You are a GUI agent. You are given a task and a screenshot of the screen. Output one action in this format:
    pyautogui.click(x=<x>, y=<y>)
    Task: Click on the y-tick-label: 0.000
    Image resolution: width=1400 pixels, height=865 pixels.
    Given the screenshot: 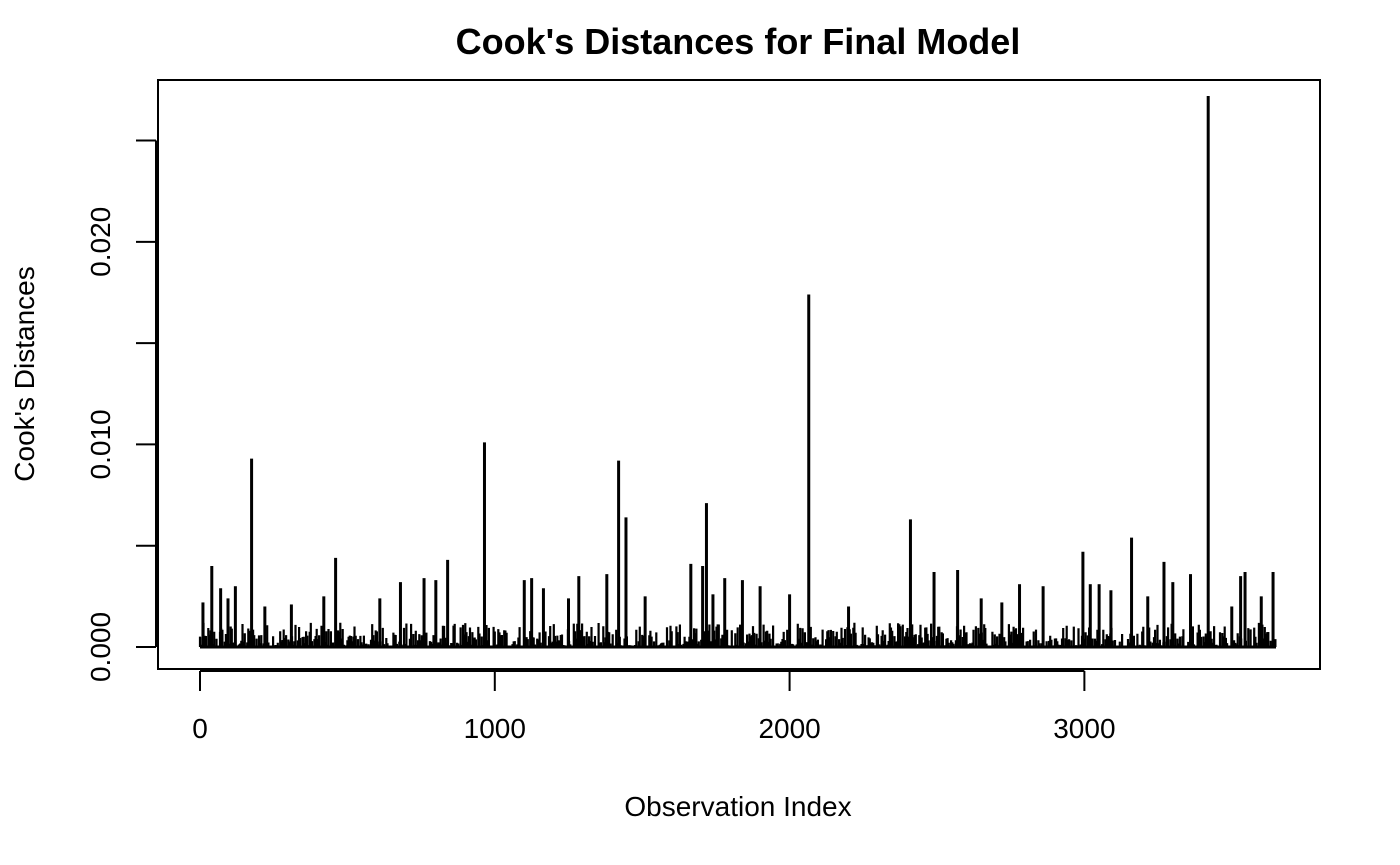 What is the action you would take?
    pyautogui.click(x=100, y=647)
    